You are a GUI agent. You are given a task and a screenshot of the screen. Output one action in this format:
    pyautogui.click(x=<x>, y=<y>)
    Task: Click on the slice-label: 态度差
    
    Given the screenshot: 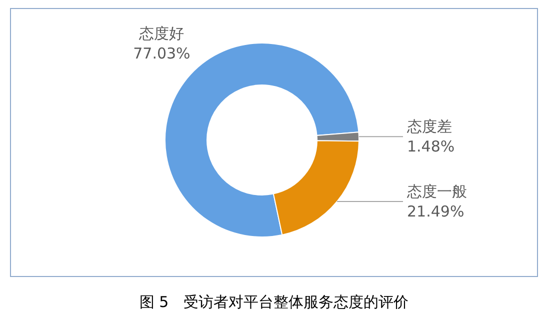 What is the action you would take?
    pyautogui.click(x=429, y=127)
    